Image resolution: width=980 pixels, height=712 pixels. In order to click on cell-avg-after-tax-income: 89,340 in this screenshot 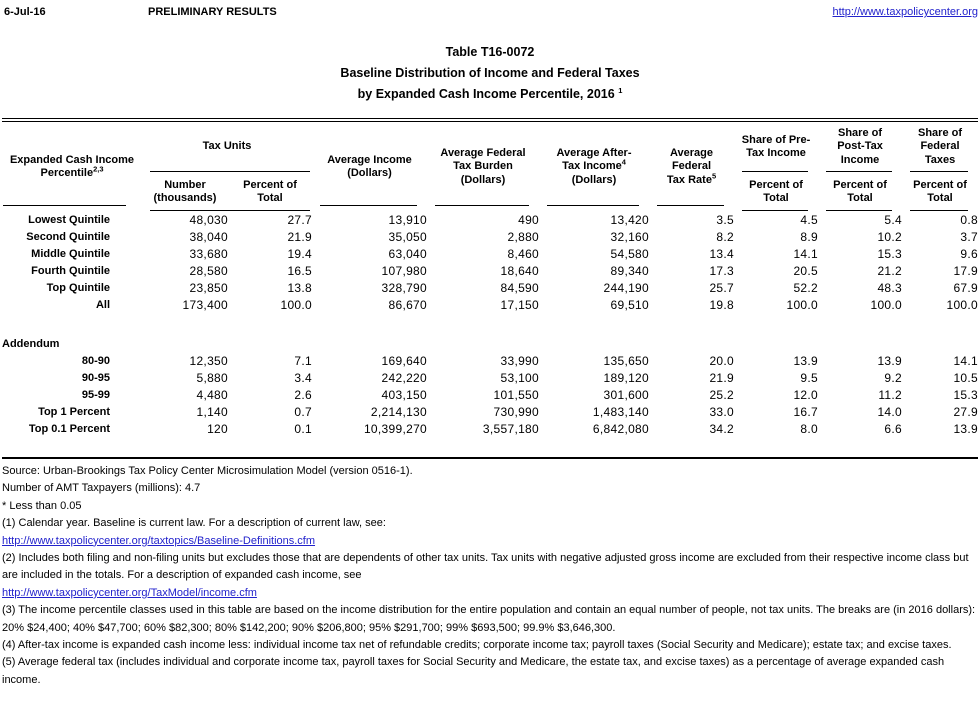, I will do `click(630, 271)`.